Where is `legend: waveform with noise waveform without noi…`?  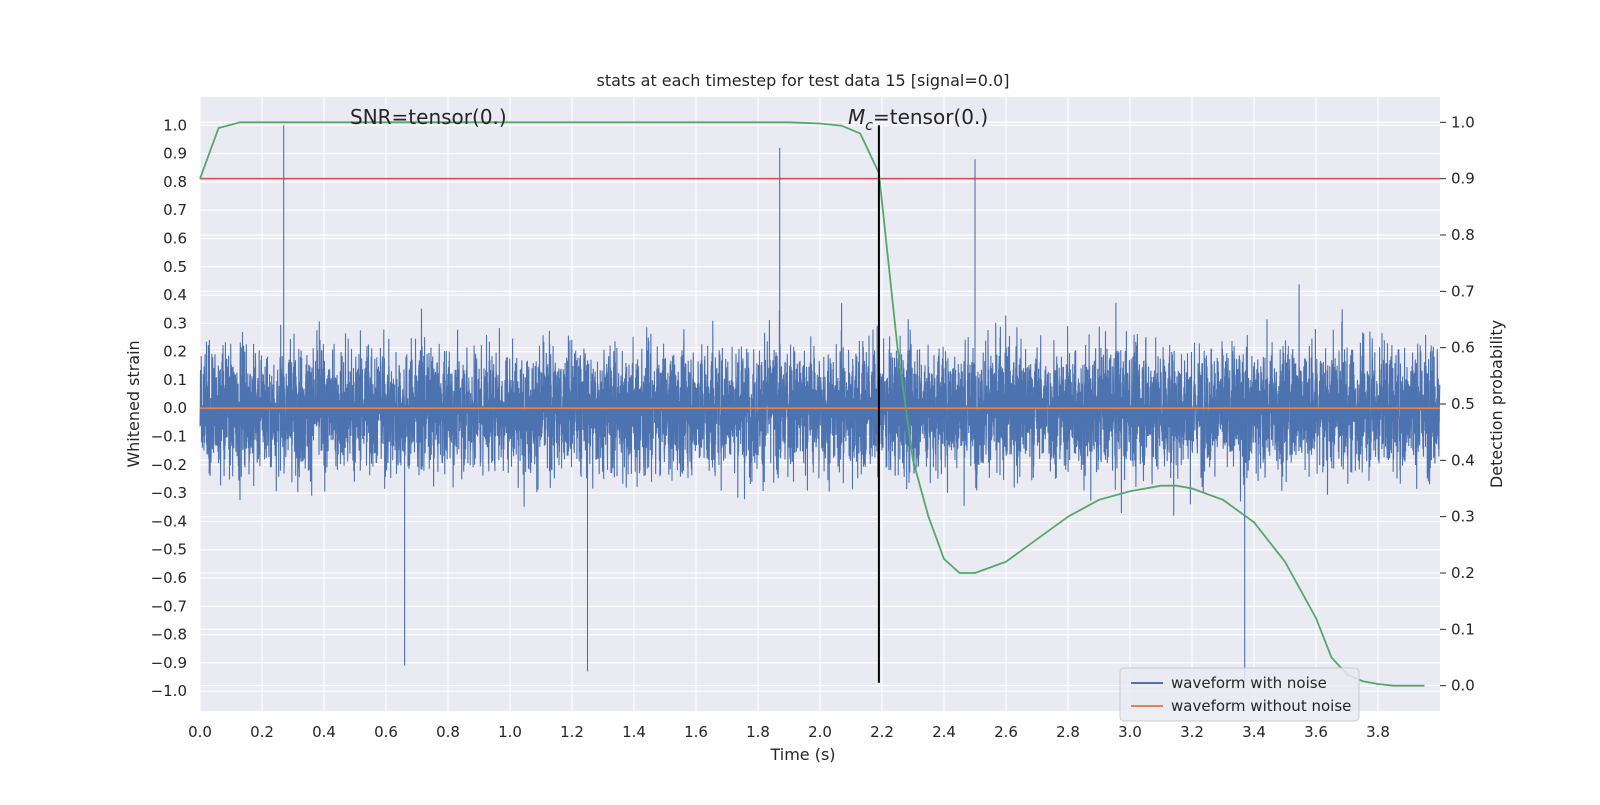
legend: waveform with noise waveform without noi… is located at coordinates (1239, 694).